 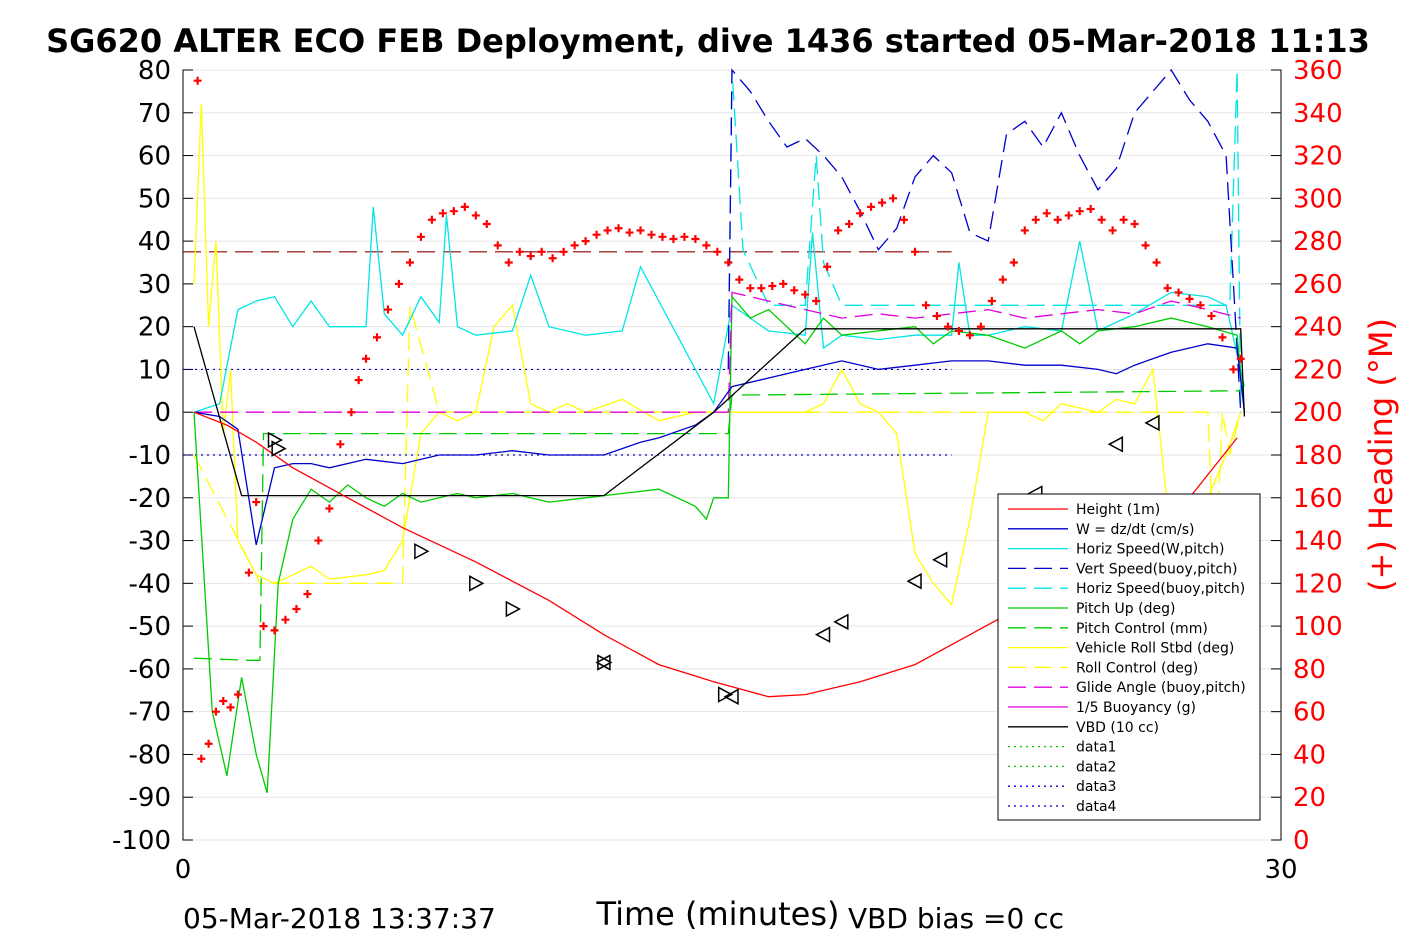 I want to click on legend-label: Horiz Speed(W,pitch), so click(x=1150, y=550).